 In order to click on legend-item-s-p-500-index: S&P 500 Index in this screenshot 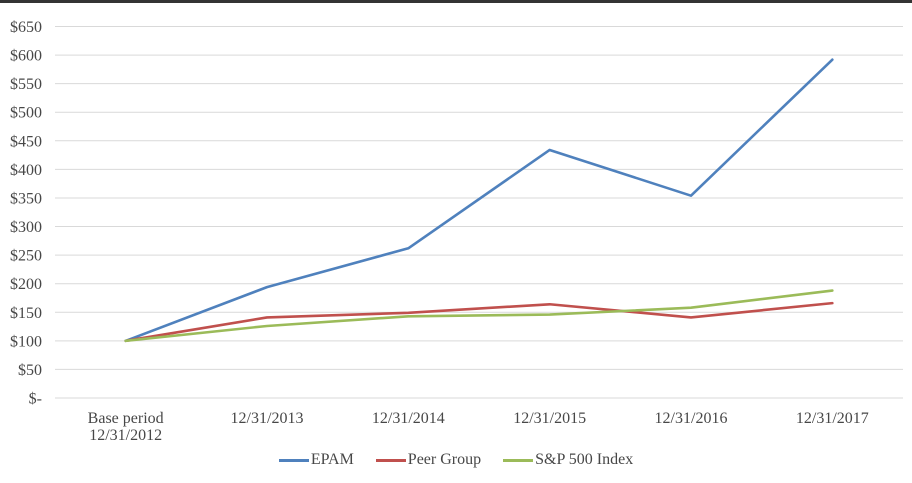, I will do `click(568, 460)`.